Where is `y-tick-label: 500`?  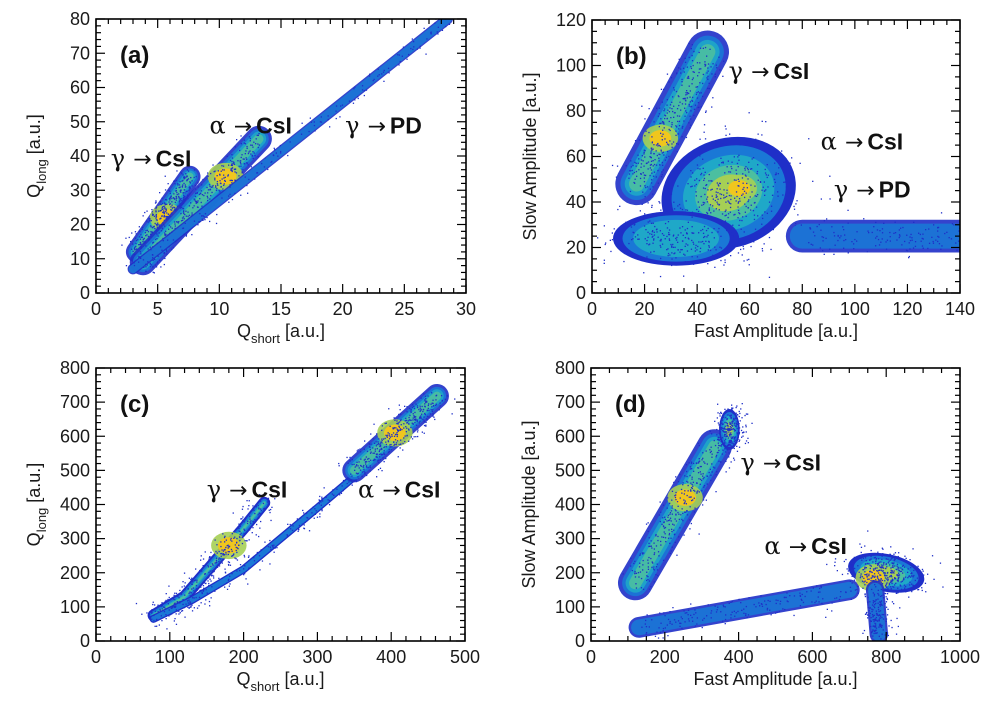 y-tick-label: 500 is located at coordinates (570, 470).